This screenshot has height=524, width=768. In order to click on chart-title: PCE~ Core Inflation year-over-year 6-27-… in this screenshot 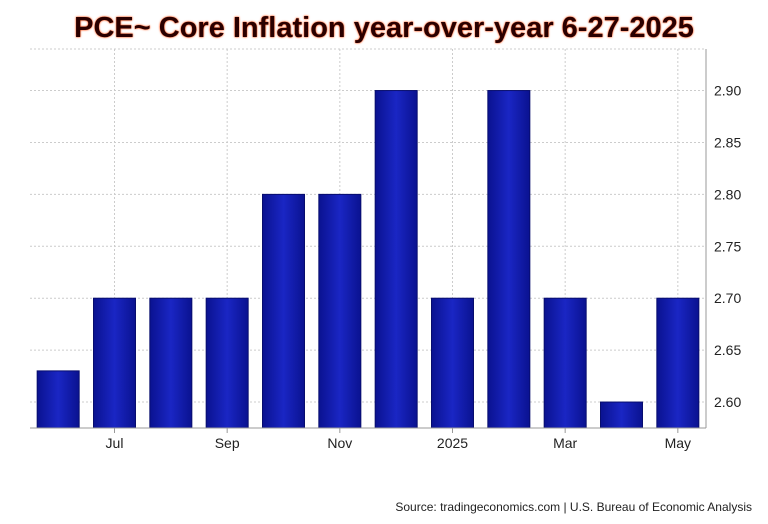, I will do `click(384, 28)`.